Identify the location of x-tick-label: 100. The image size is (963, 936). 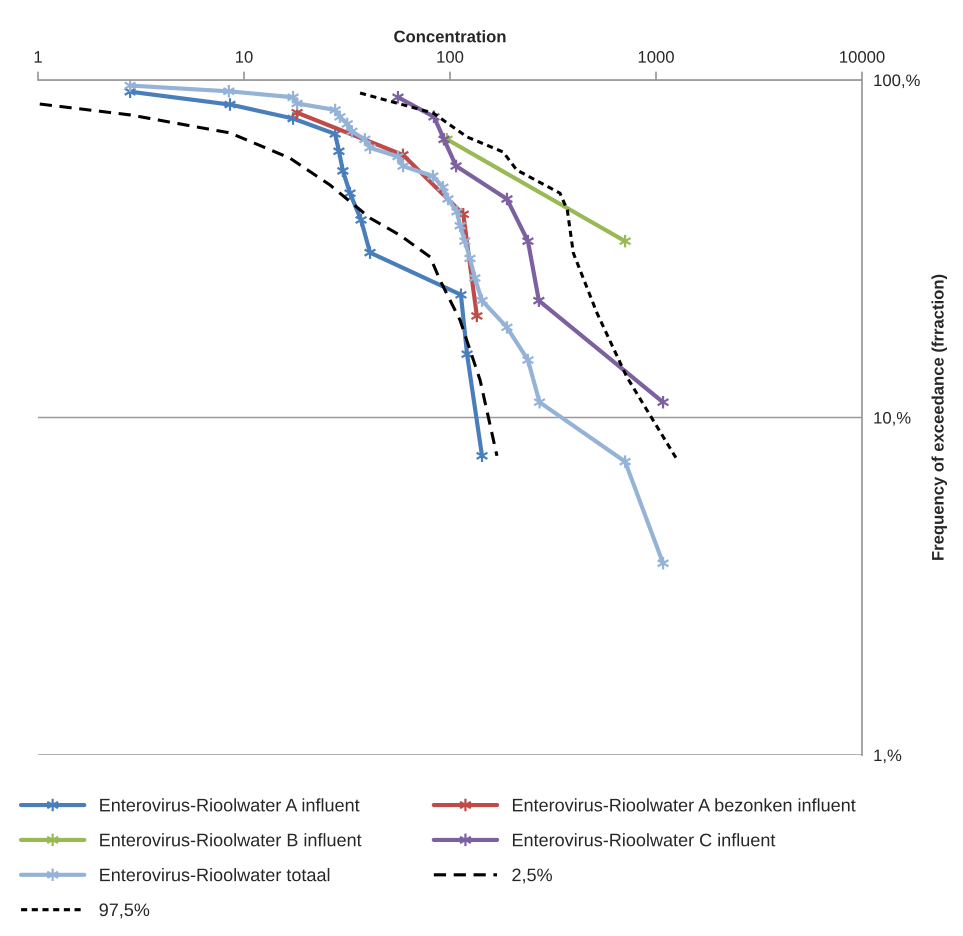
(450, 57).